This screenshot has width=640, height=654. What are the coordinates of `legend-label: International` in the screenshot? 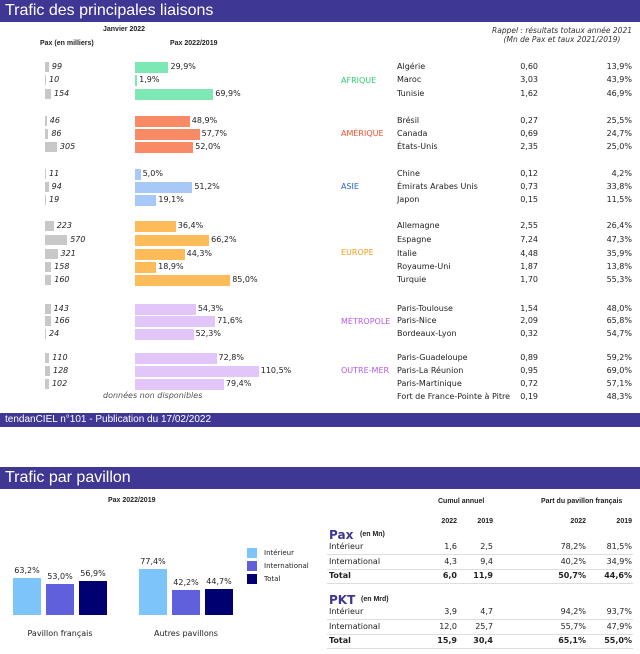 It's located at (286, 566).